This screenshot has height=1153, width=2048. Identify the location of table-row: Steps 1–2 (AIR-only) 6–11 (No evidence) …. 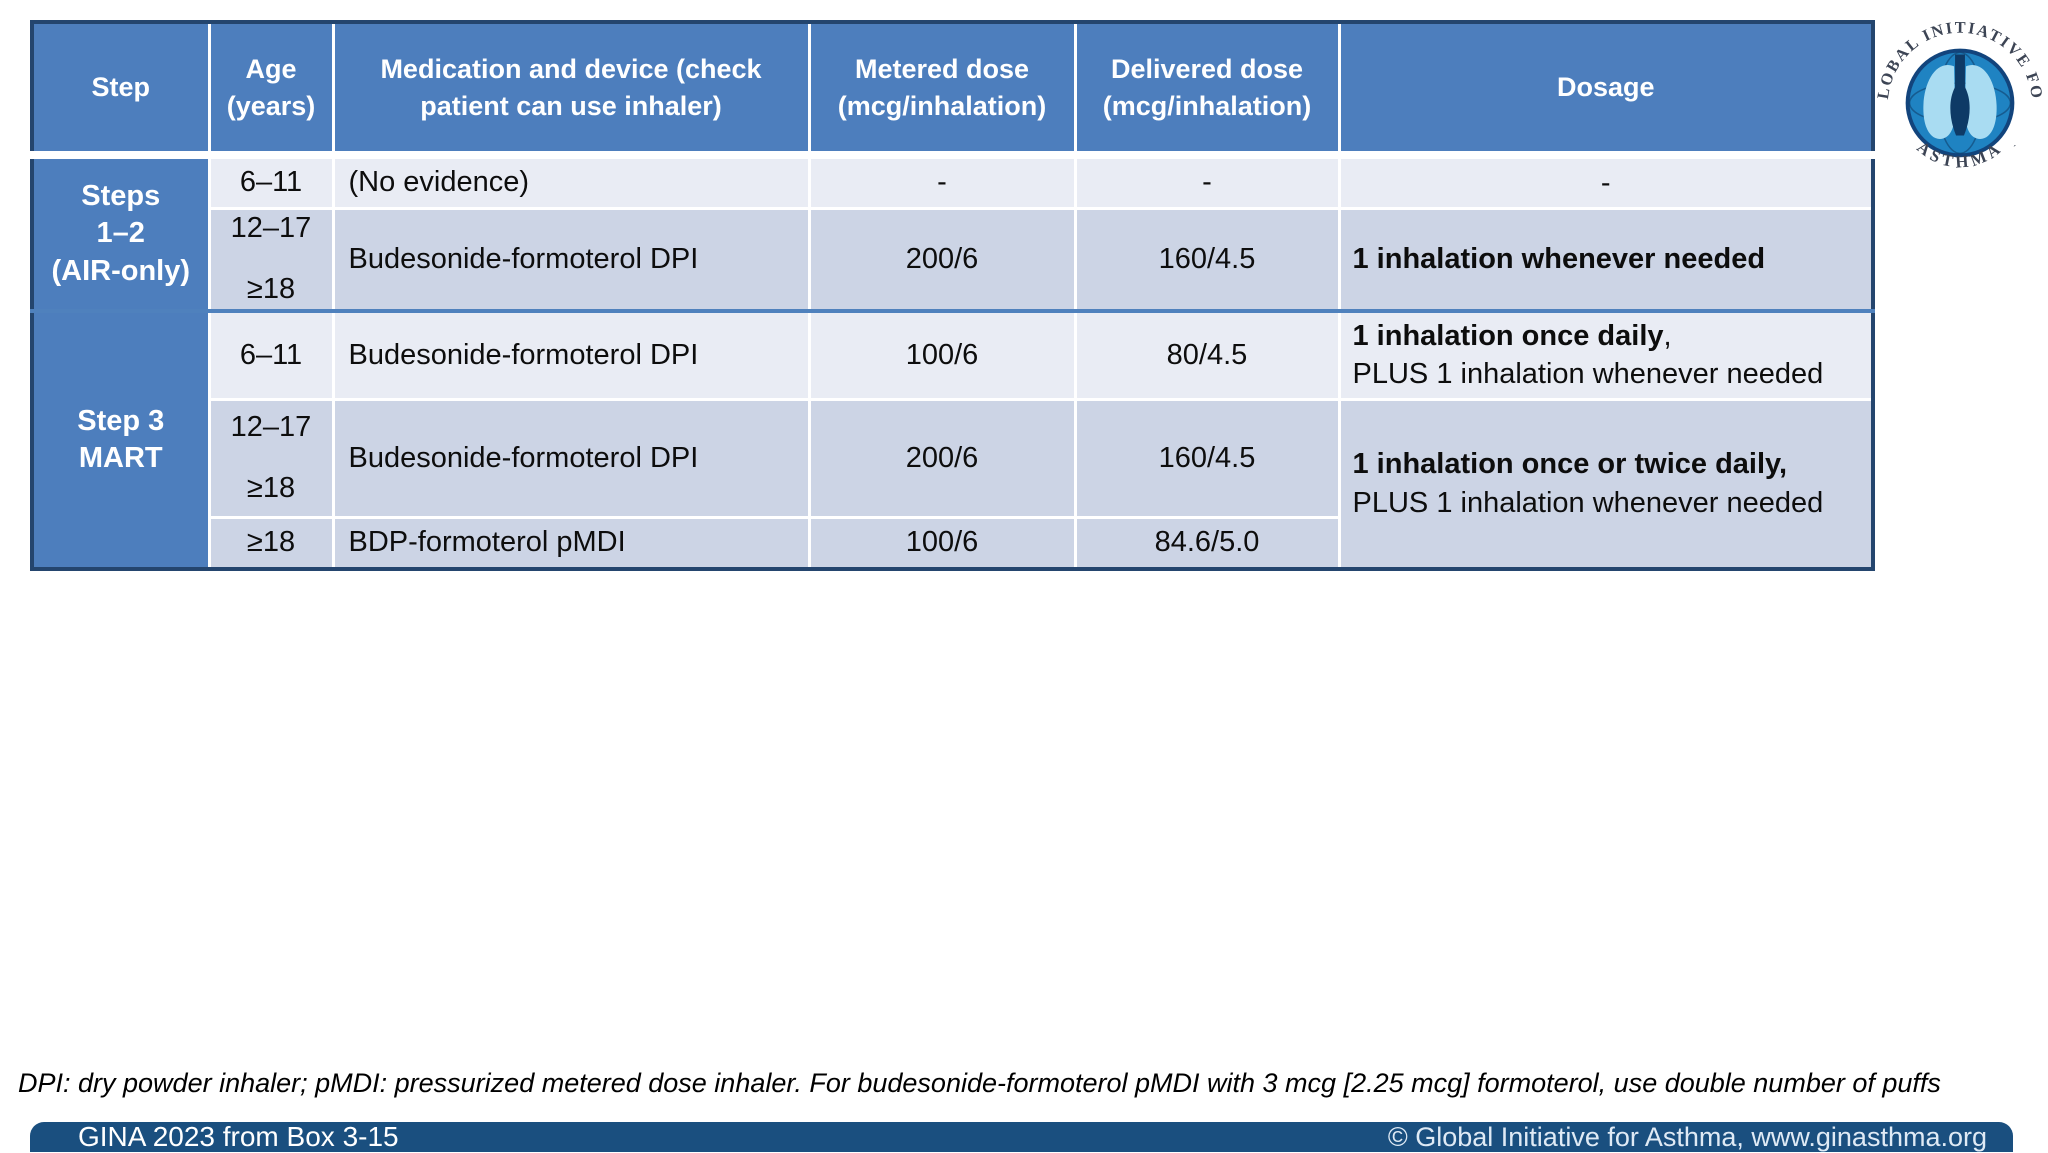
(952, 233).